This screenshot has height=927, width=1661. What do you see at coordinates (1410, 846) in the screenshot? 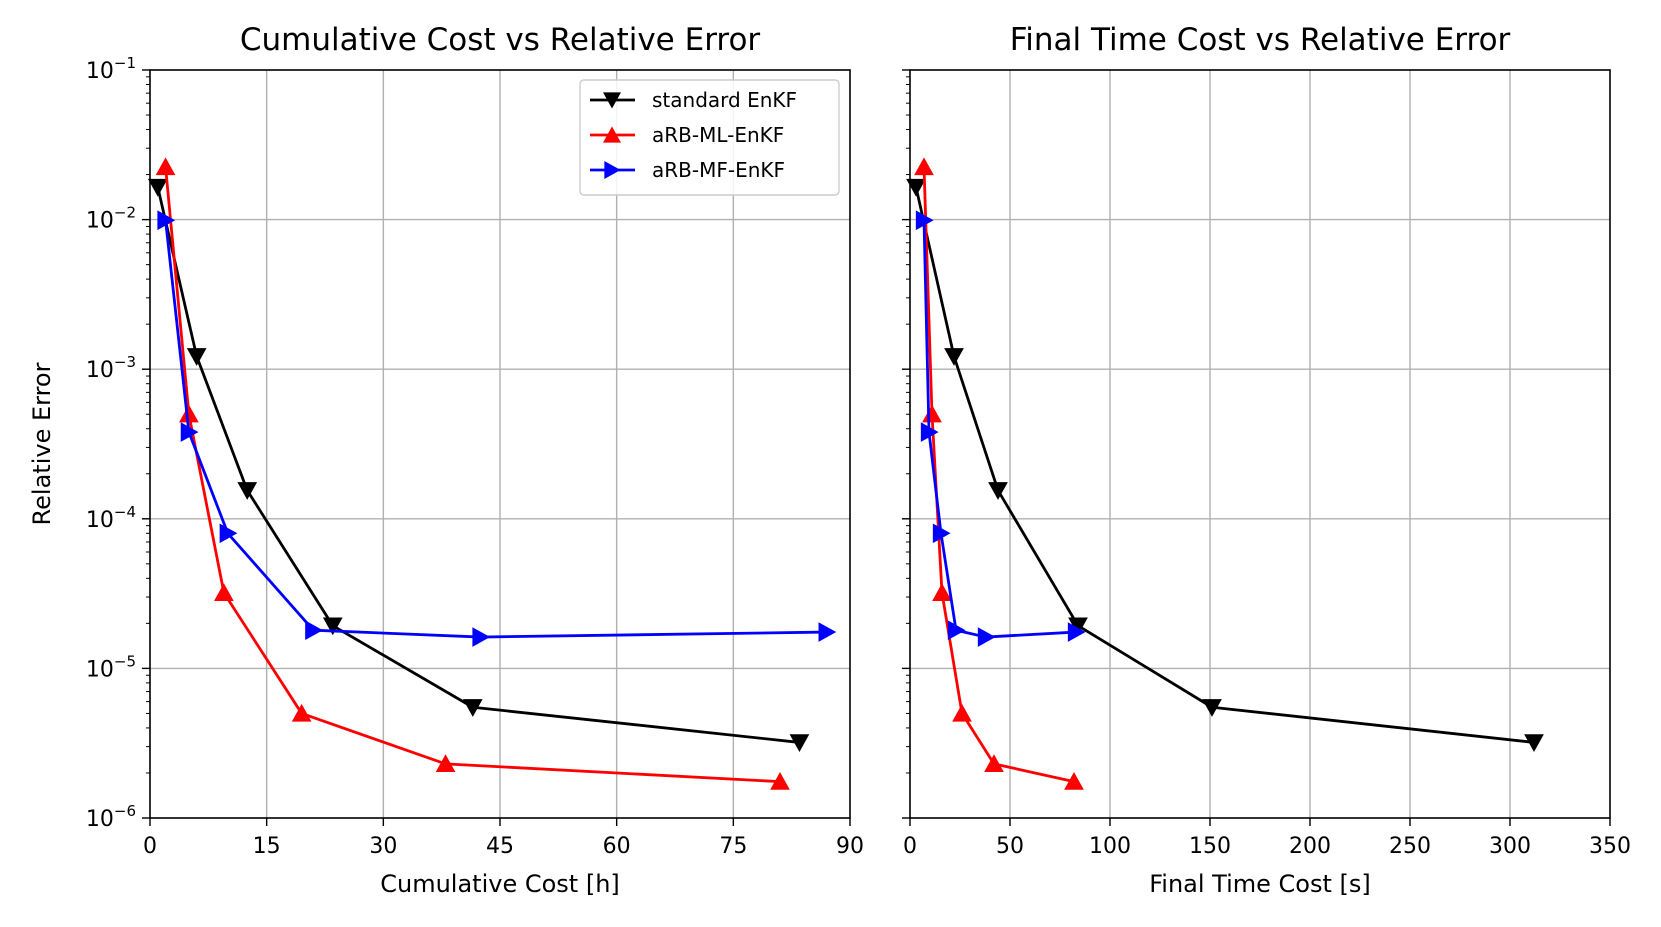
I see `x-tick-label: 250` at bounding box center [1410, 846].